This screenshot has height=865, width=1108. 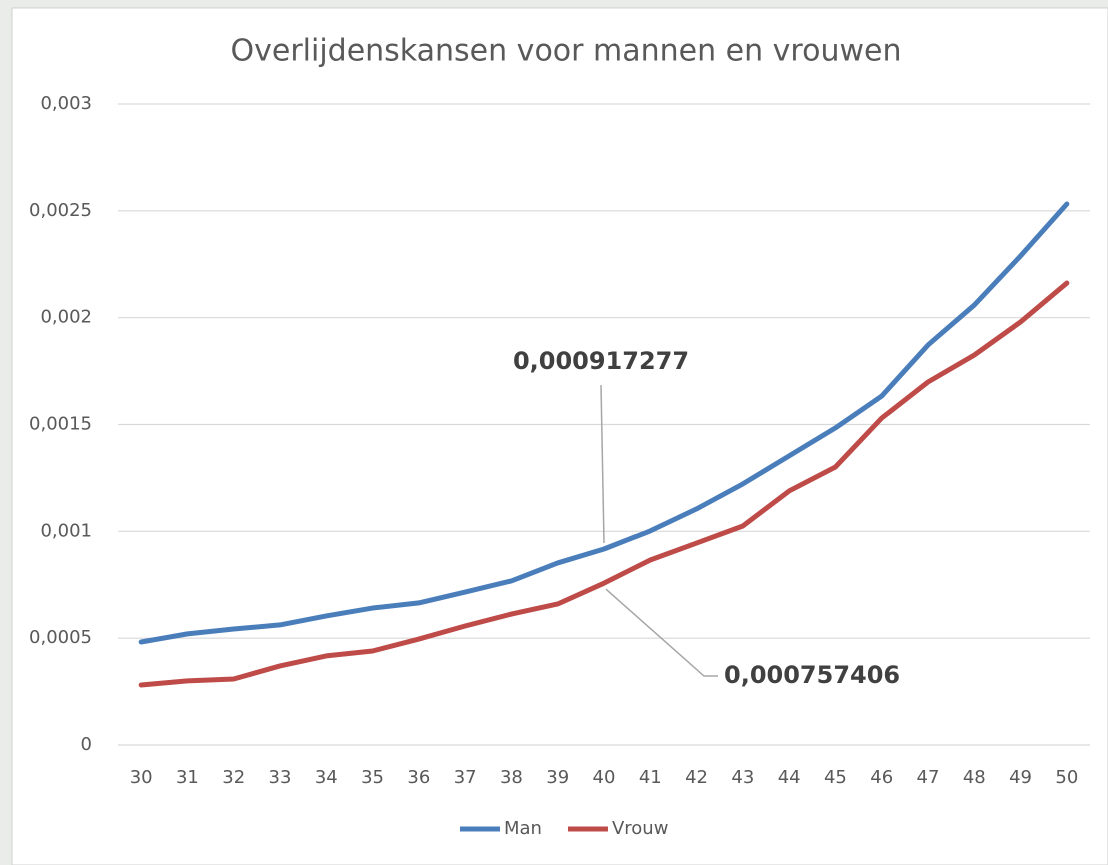 I want to click on x-tick-label: 36, so click(x=418, y=777).